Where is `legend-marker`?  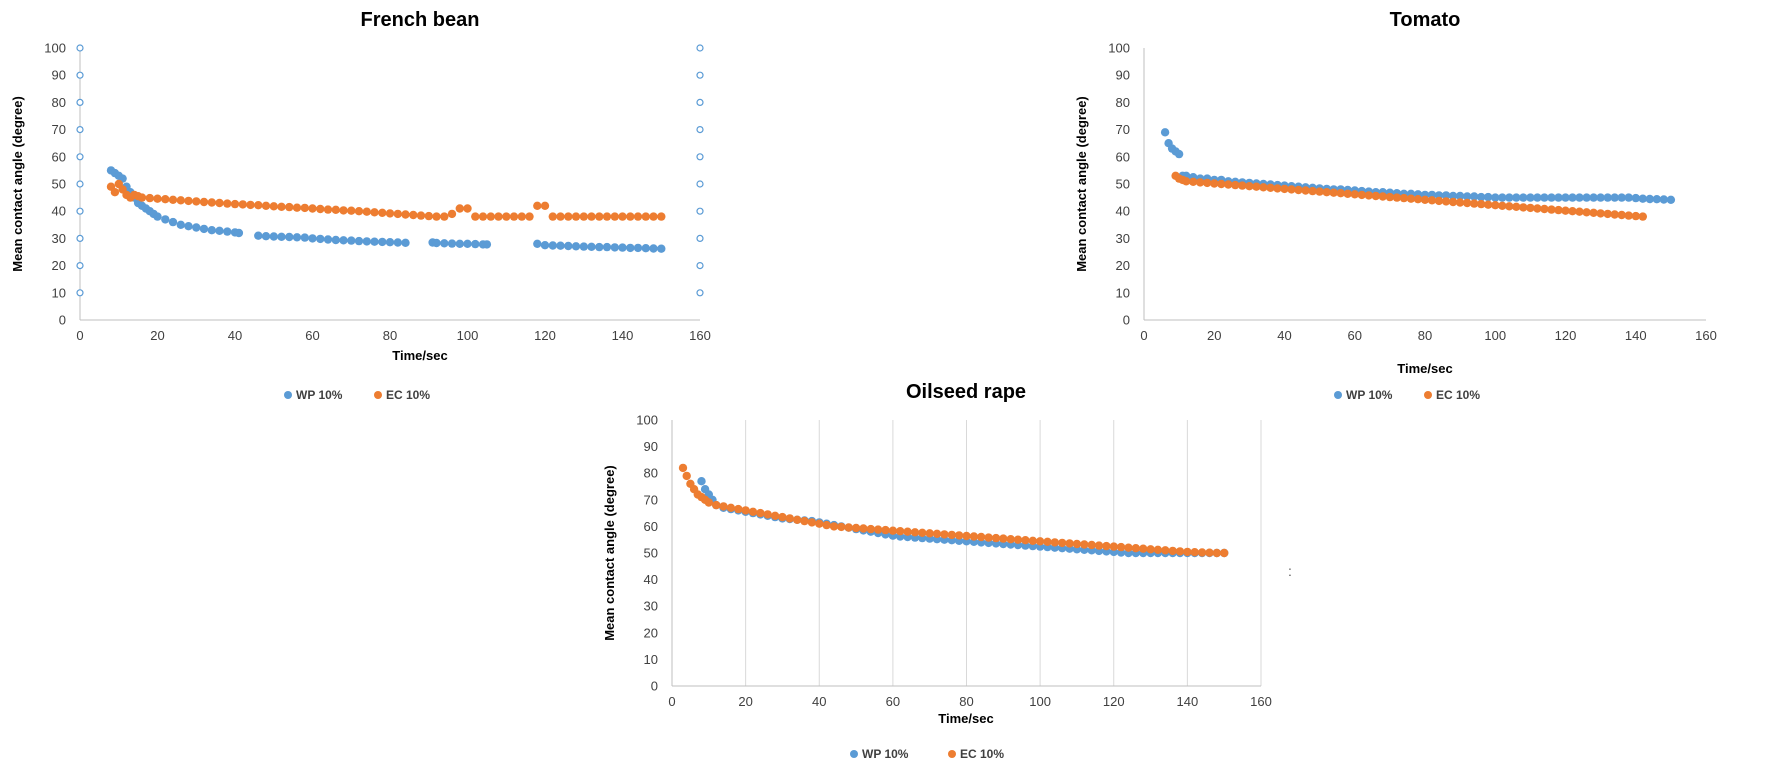 legend-marker is located at coordinates (288, 395).